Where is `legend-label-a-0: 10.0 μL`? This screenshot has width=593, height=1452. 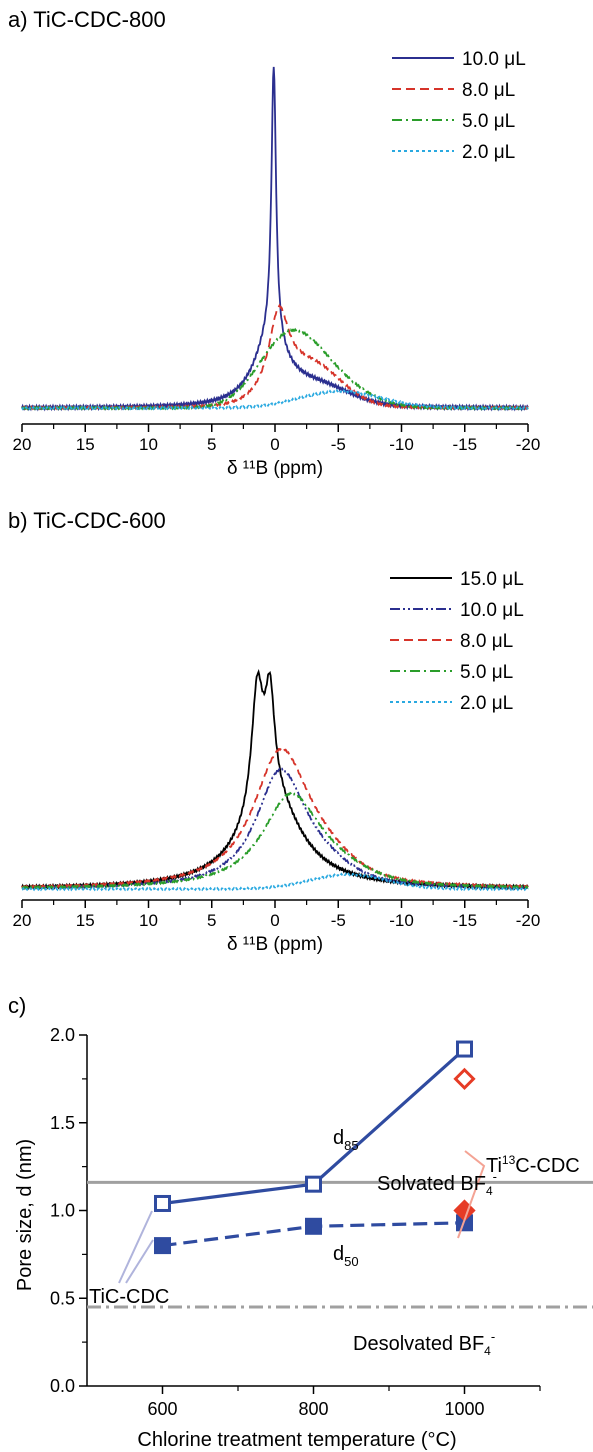 legend-label-a-0: 10.0 μL is located at coordinates (494, 59).